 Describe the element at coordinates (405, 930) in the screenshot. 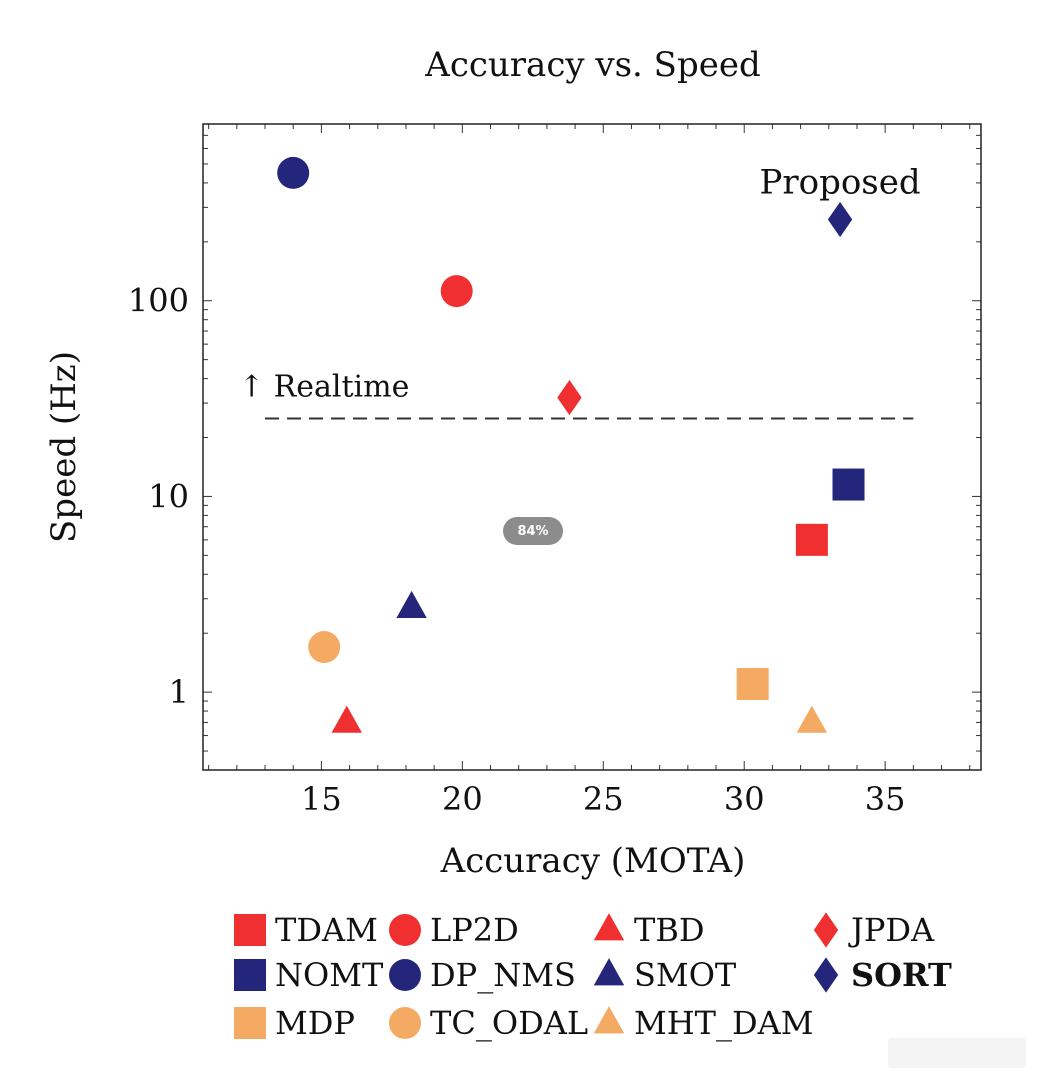

I see `legend-marker-lp2d` at that location.